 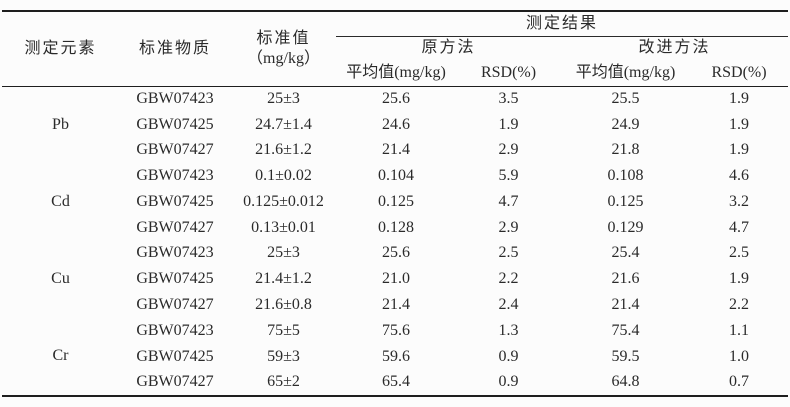 I want to click on impr-mean-cell: 25.5, so click(x=625, y=98).